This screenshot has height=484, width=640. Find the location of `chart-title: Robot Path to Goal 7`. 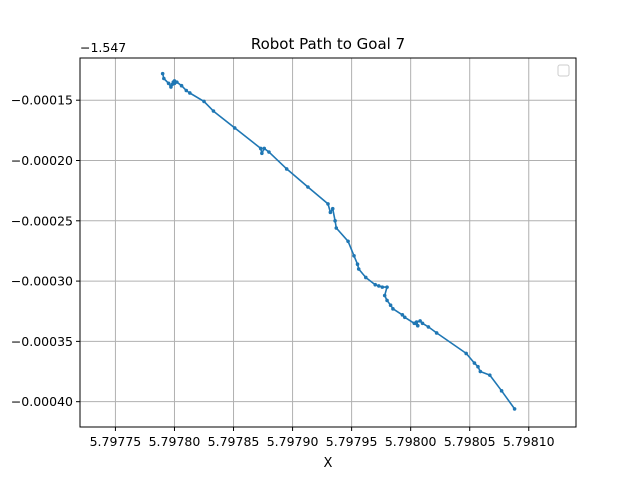

chart-title: Robot Path to Goal 7 is located at coordinates (328, 44).